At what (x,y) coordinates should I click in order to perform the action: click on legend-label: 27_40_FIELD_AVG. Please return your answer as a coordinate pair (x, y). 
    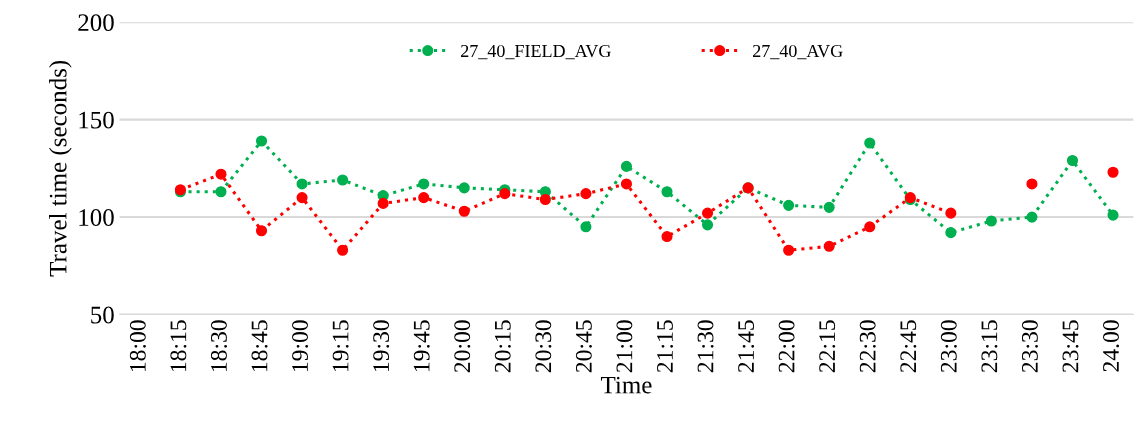
    Looking at the image, I should click on (536, 52).